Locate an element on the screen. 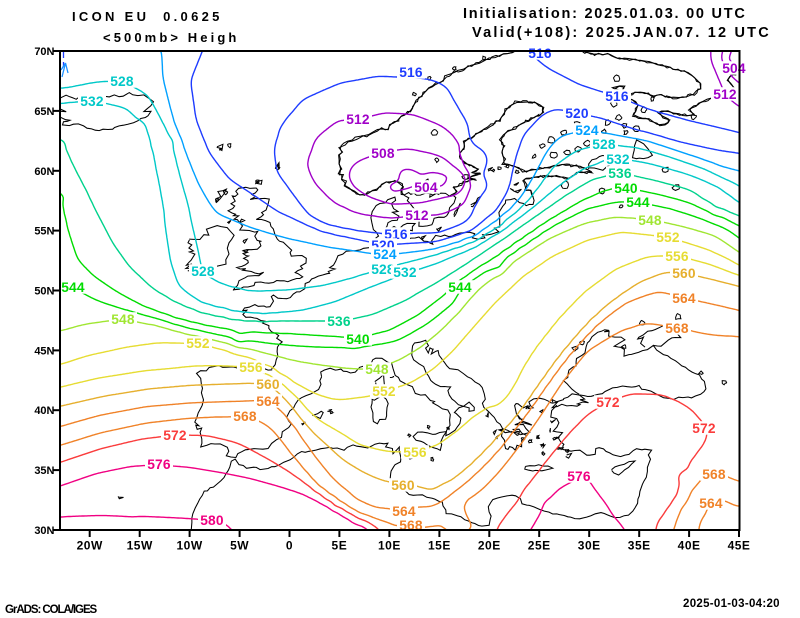 The height and width of the screenshot is (618, 800). svg-text: 70N is located at coordinates (44, 52).